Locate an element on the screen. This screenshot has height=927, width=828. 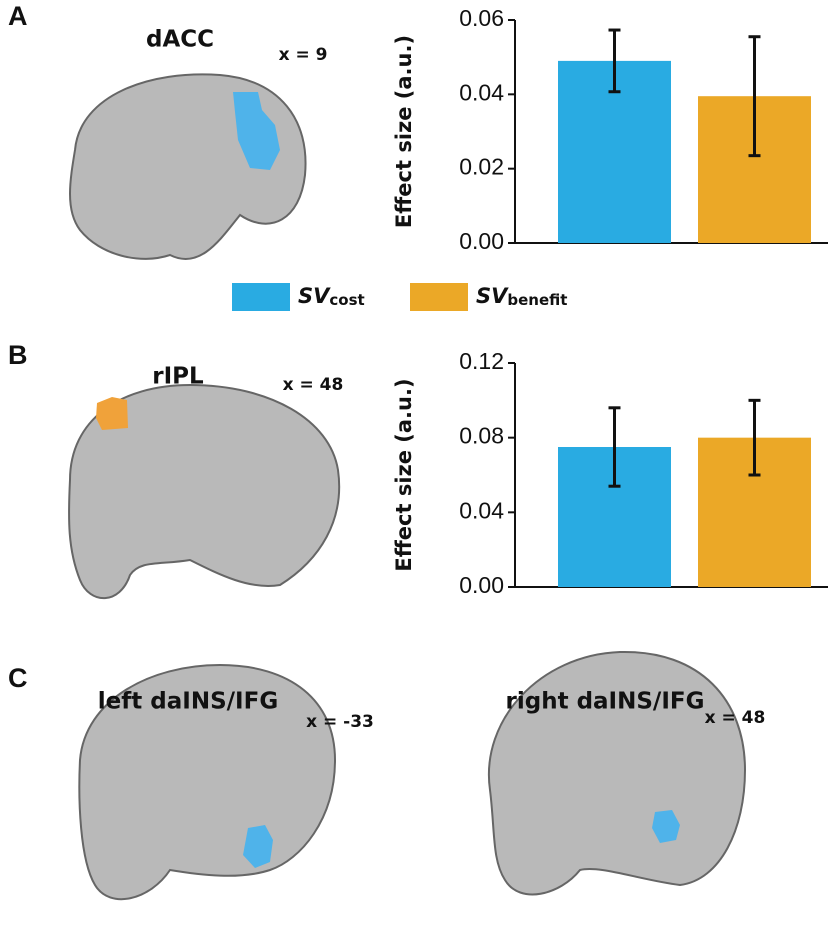
coord-label: x = -33 is located at coordinates (340, 722).